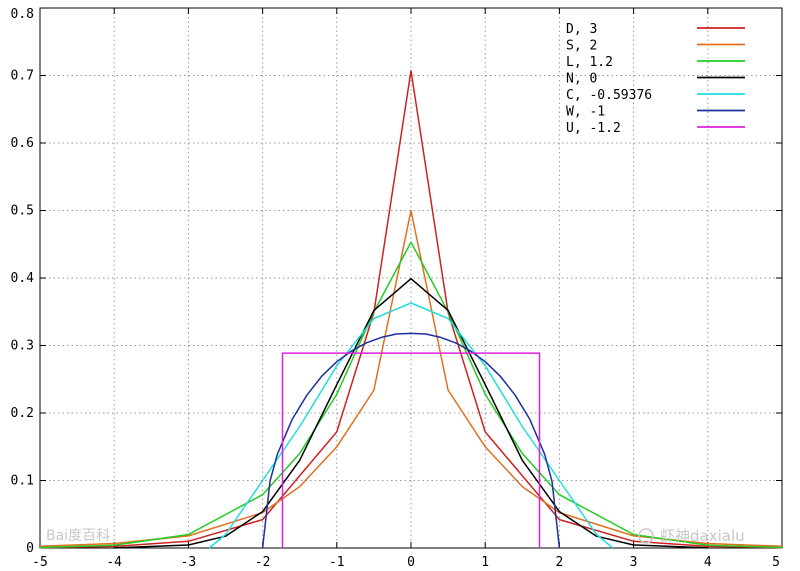  I want to click on x-tick-label: -1, so click(337, 562).